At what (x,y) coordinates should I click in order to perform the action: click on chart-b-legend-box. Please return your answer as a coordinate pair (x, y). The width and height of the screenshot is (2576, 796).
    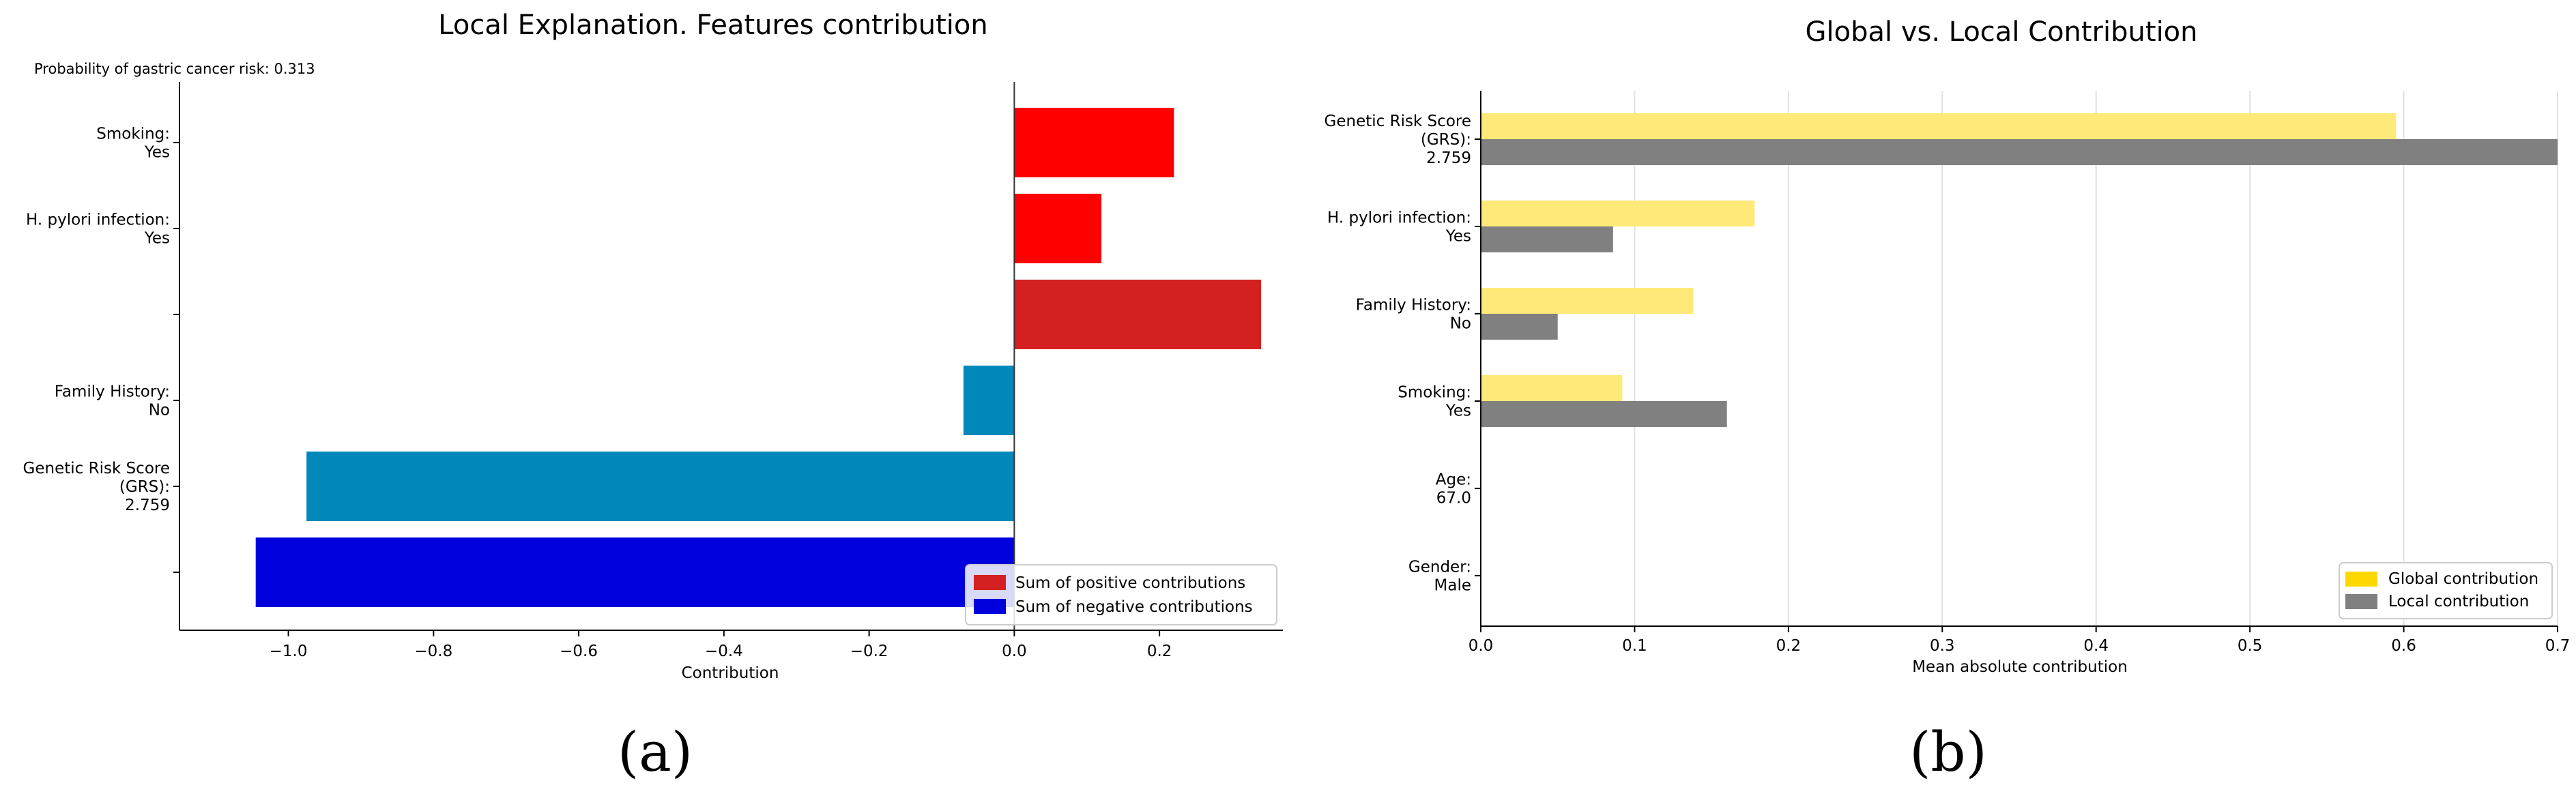
    Looking at the image, I should click on (2446, 590).